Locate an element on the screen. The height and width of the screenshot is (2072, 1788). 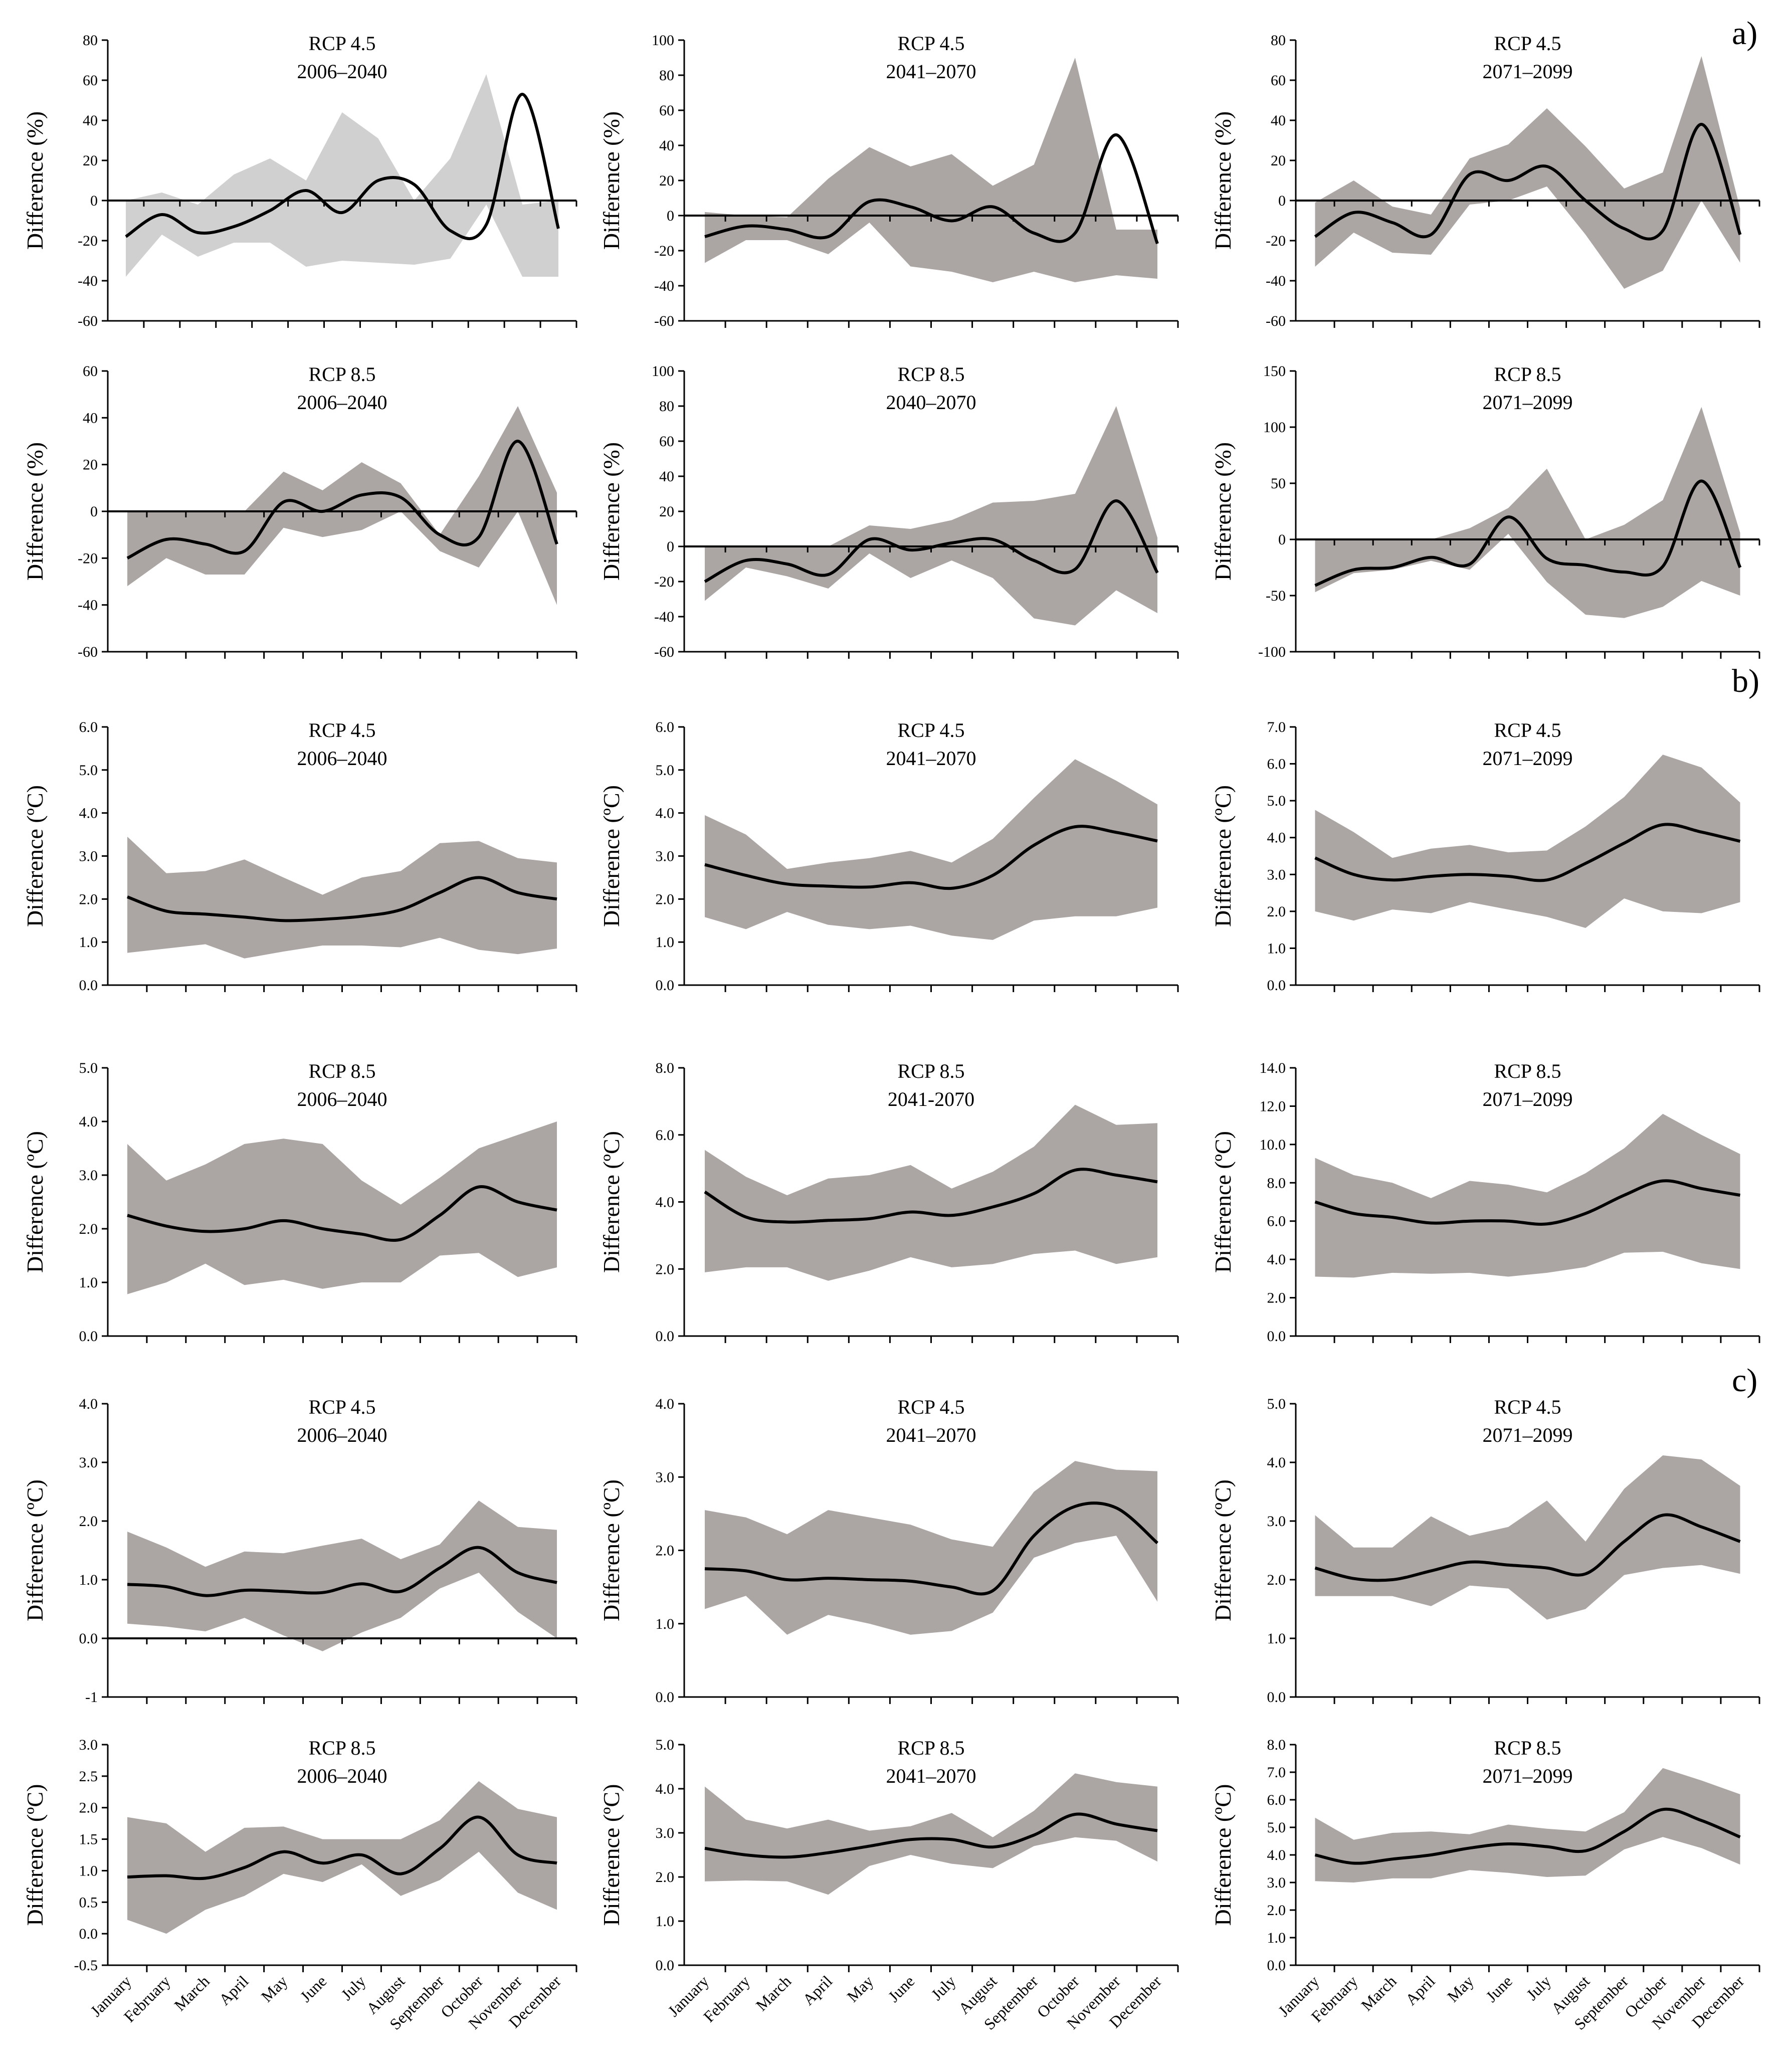
month-label: July is located at coordinates (1538, 1987).